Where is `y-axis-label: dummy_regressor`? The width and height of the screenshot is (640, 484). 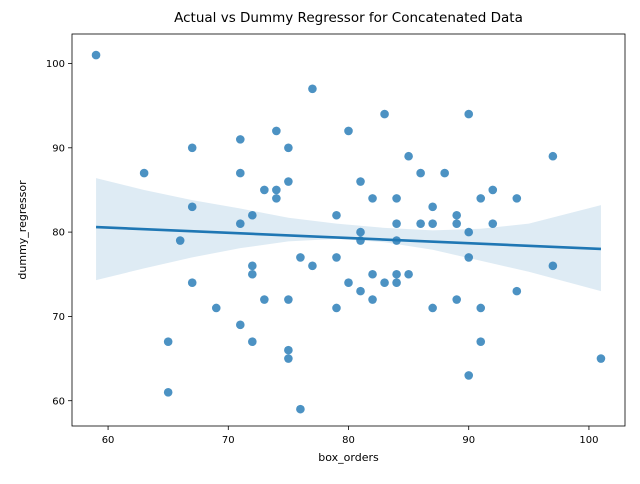
y-axis-label: dummy_regressor is located at coordinates (22, 230).